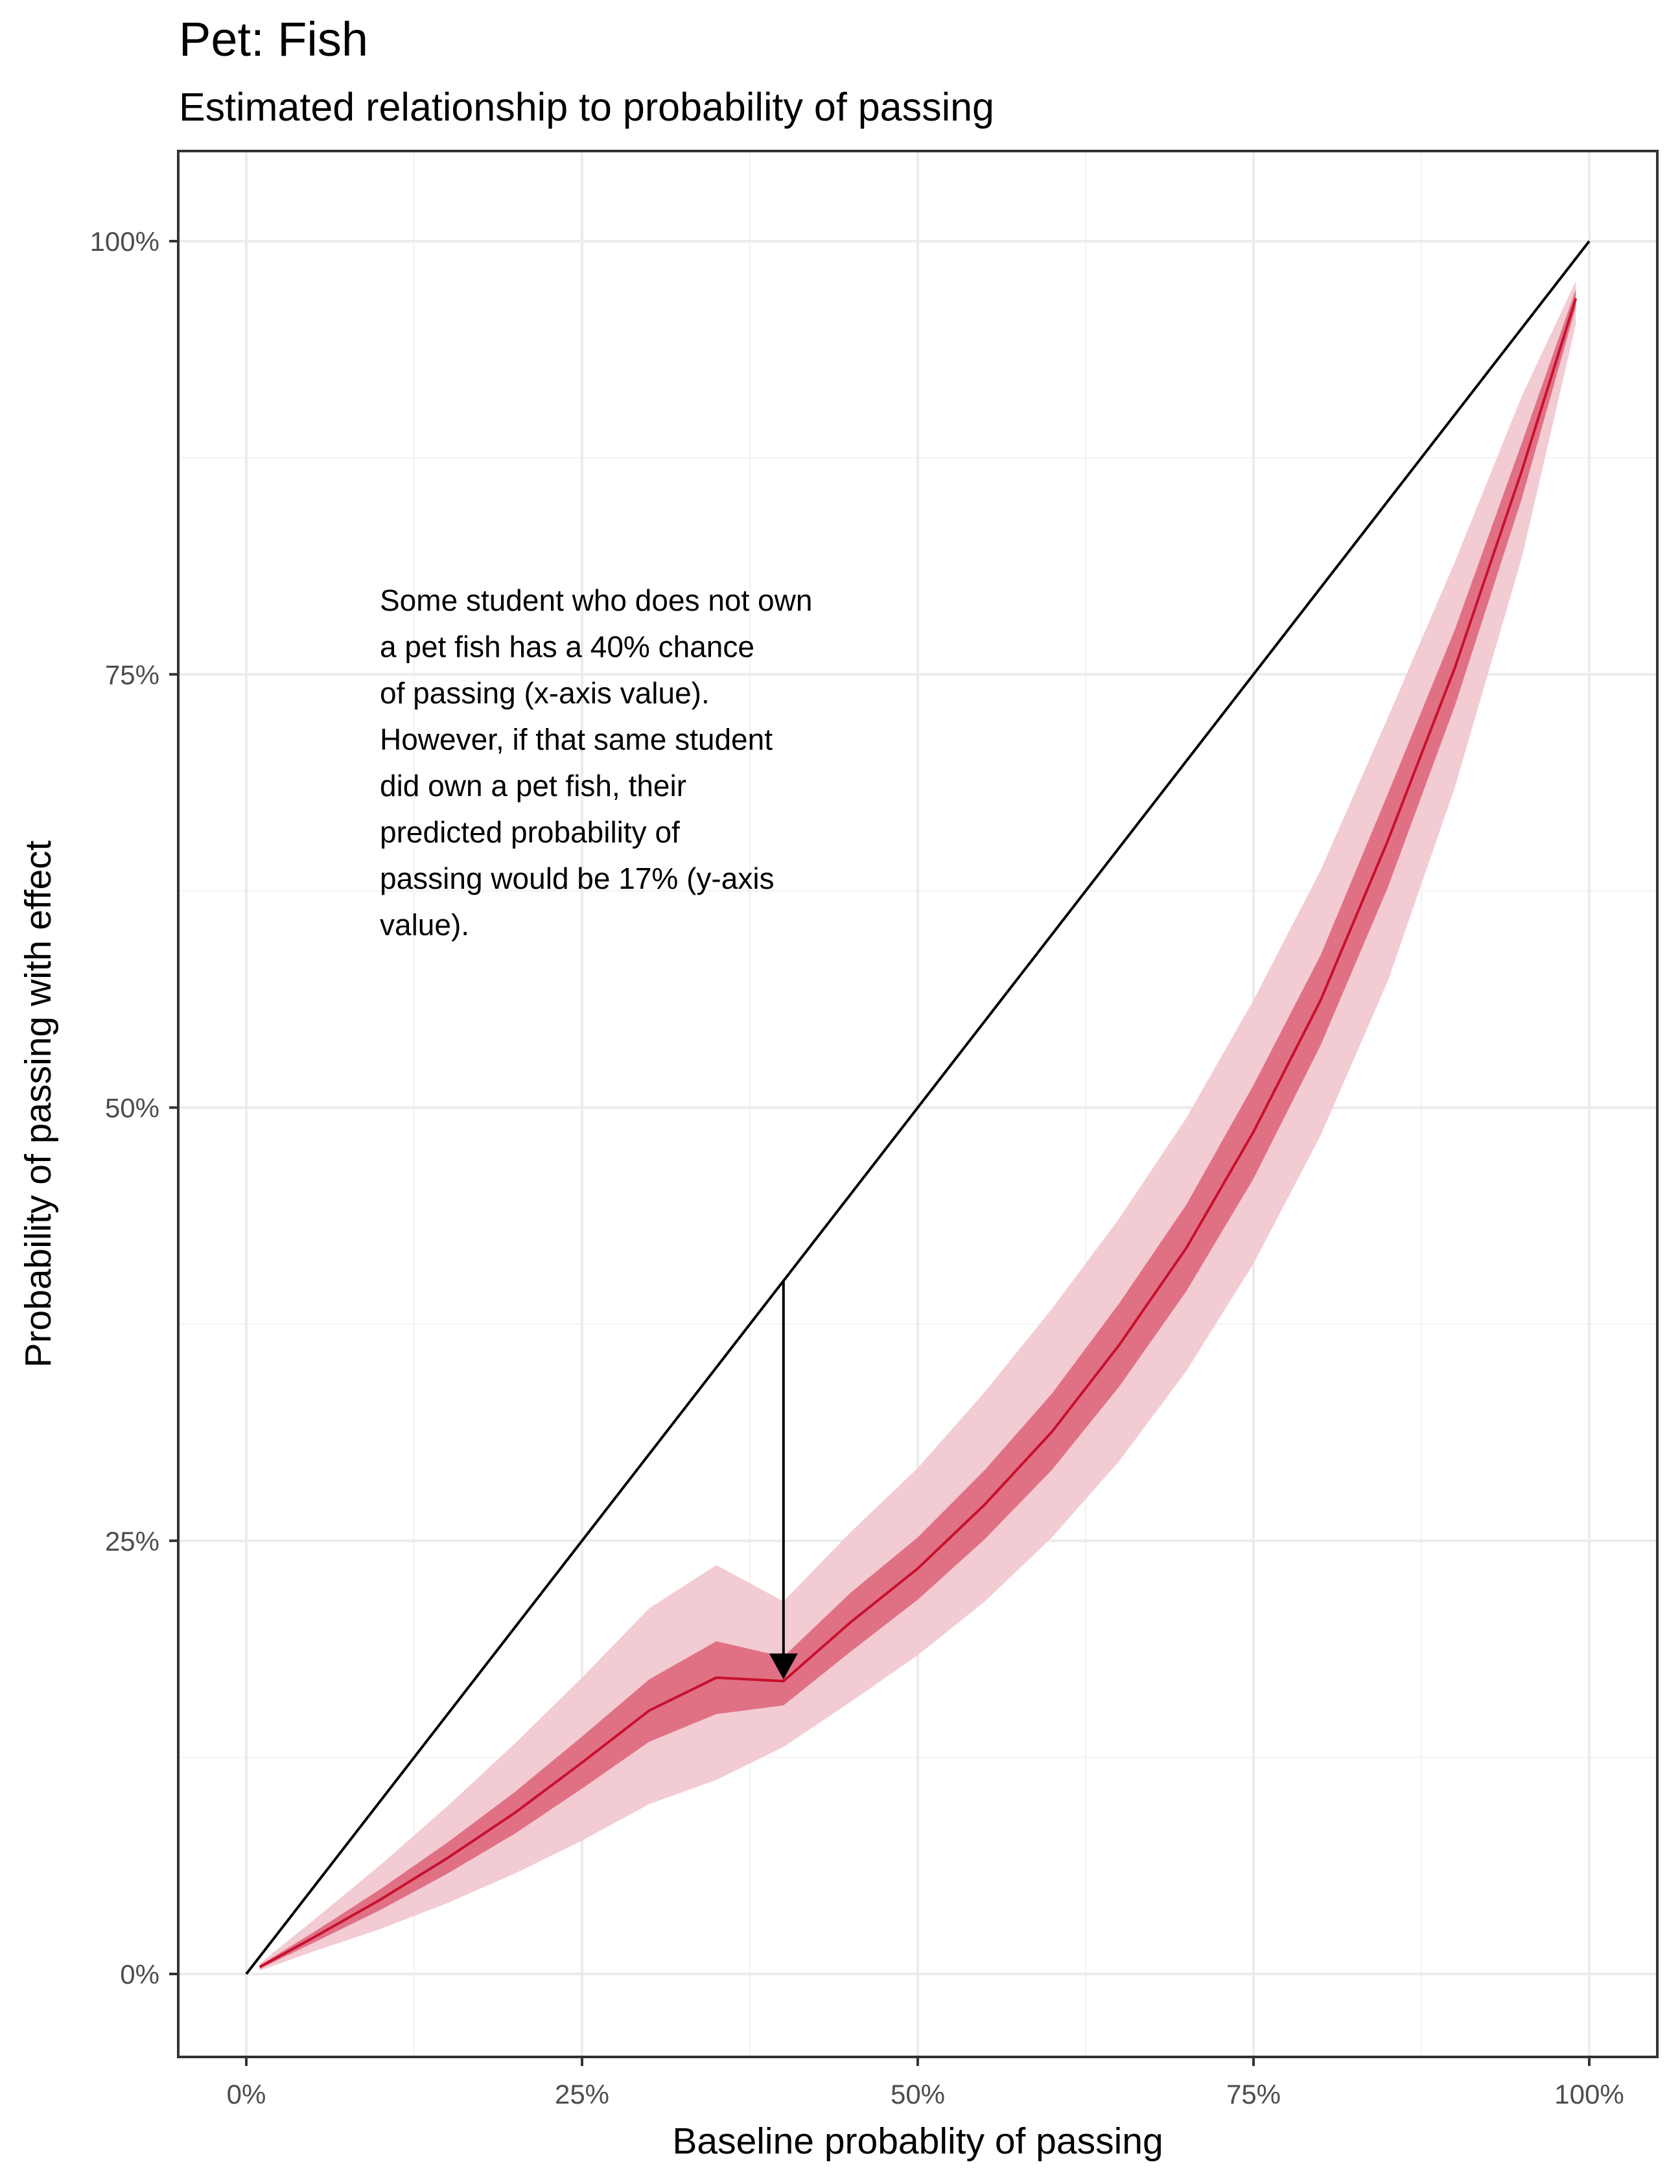  Describe the element at coordinates (576, 740) in the screenshot. I see `annotation-line: However, if that same student` at that location.